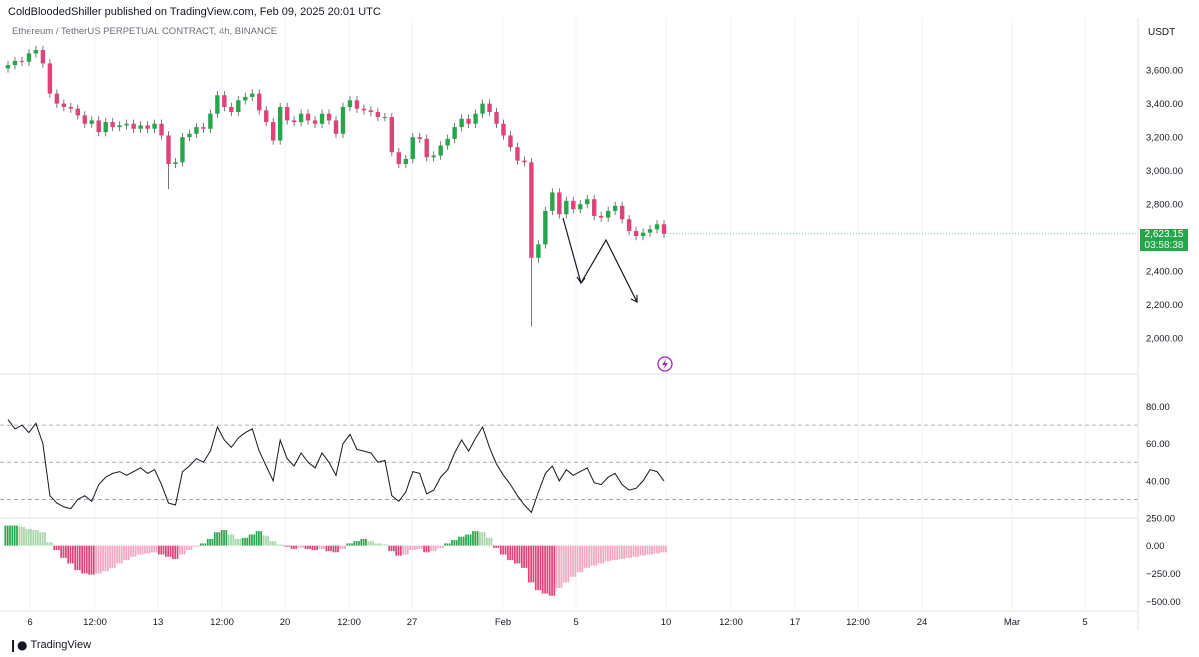  What do you see at coordinates (575, 622) in the screenshot?
I see `x-tick-label: 5` at bounding box center [575, 622].